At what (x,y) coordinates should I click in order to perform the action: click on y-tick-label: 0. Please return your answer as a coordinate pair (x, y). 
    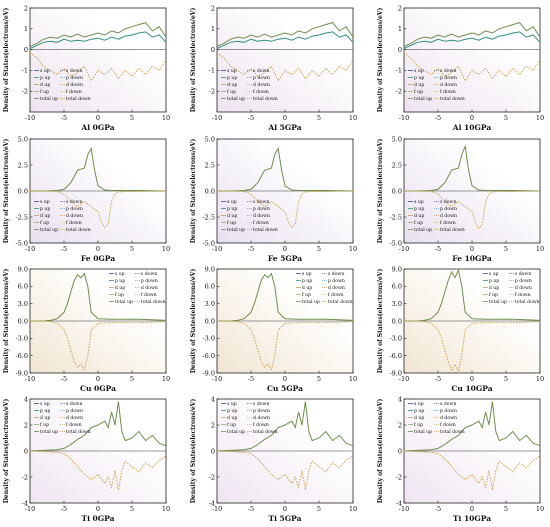
    Looking at the image, I should click on (26, 451).